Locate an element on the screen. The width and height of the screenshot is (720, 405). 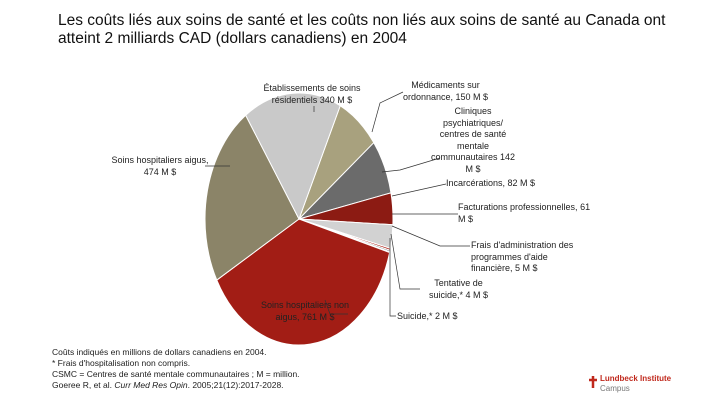
logo-icon is located at coordinates (593, 382).